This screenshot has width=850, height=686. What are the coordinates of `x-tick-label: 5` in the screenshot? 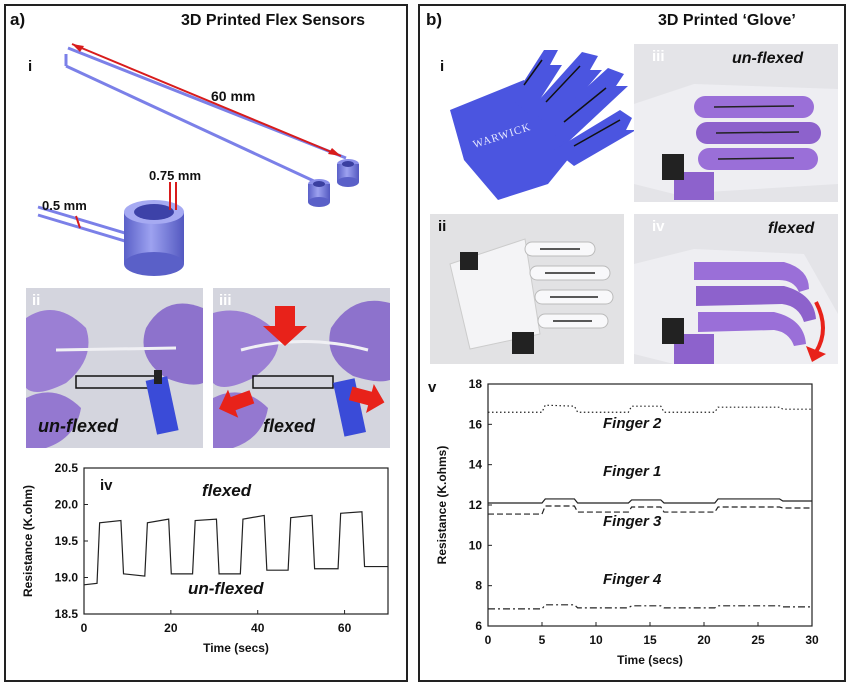 It's located at (542, 640).